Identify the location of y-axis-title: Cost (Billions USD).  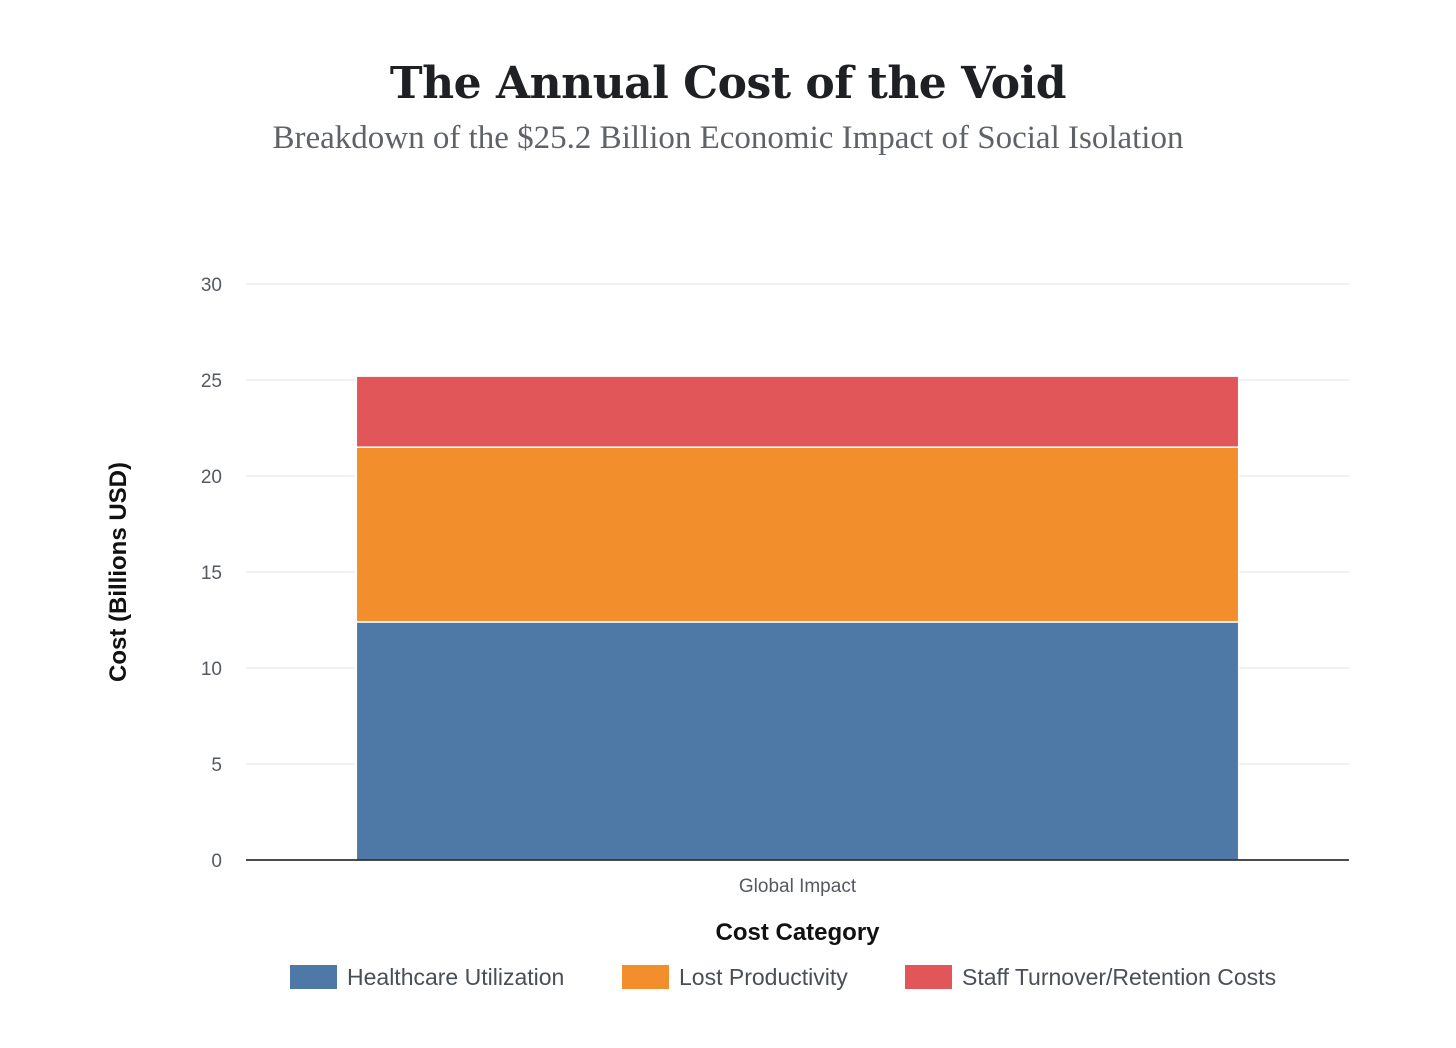
(118, 572).